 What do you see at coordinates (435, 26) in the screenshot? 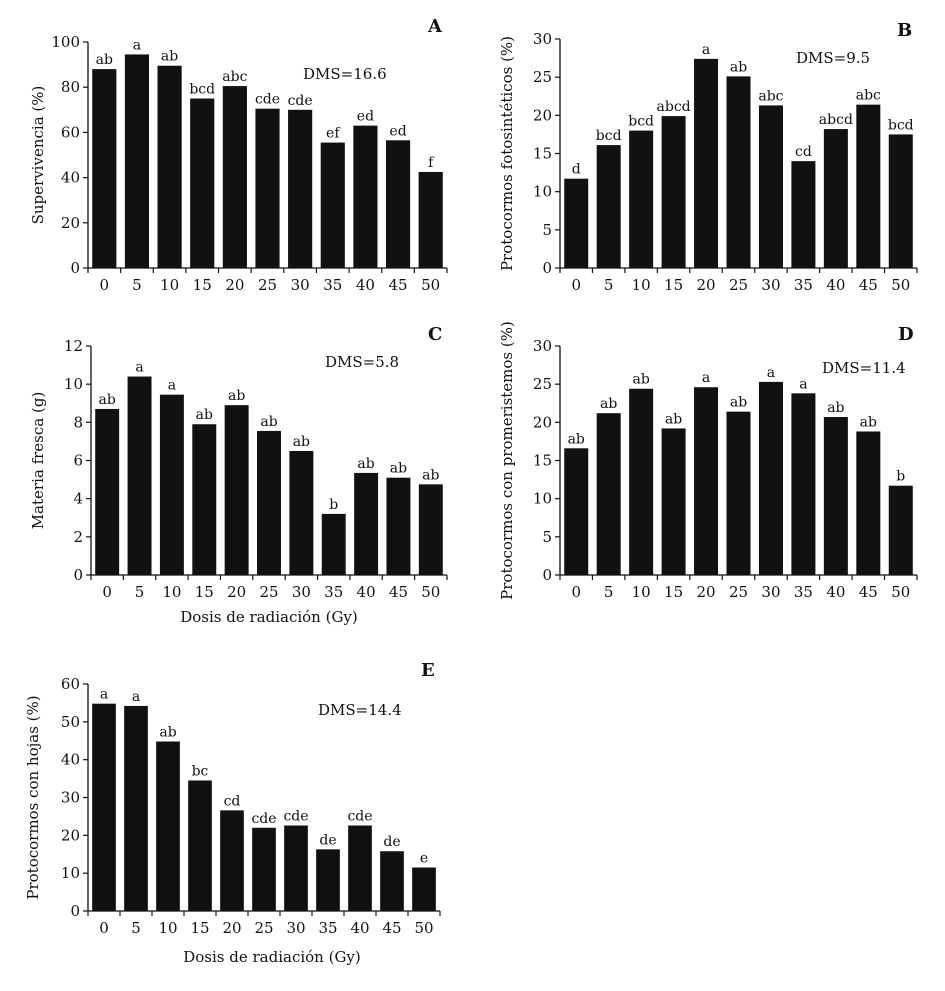
I see `panel-letter: A` at bounding box center [435, 26].